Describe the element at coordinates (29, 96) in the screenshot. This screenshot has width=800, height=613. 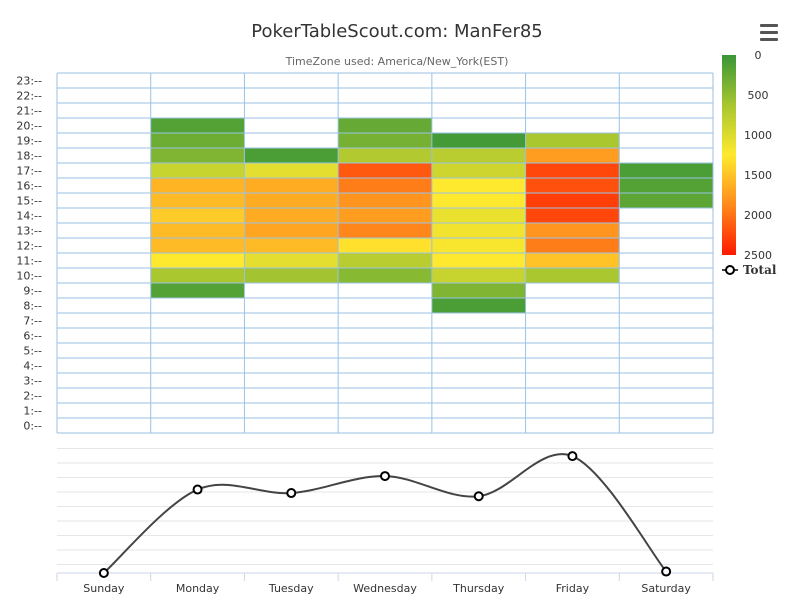
I see `y-tick-label: 22:--` at that location.